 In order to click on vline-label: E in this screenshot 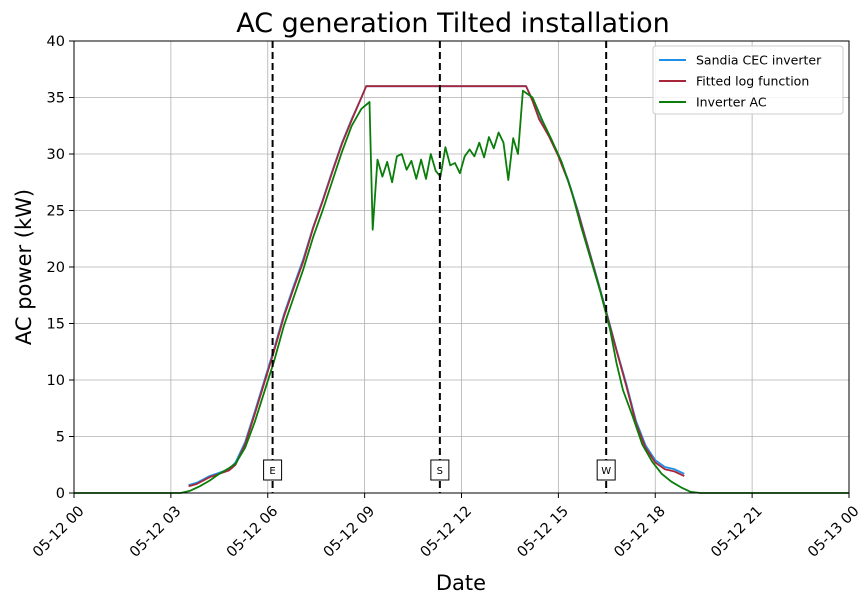, I will do `click(272, 471)`.